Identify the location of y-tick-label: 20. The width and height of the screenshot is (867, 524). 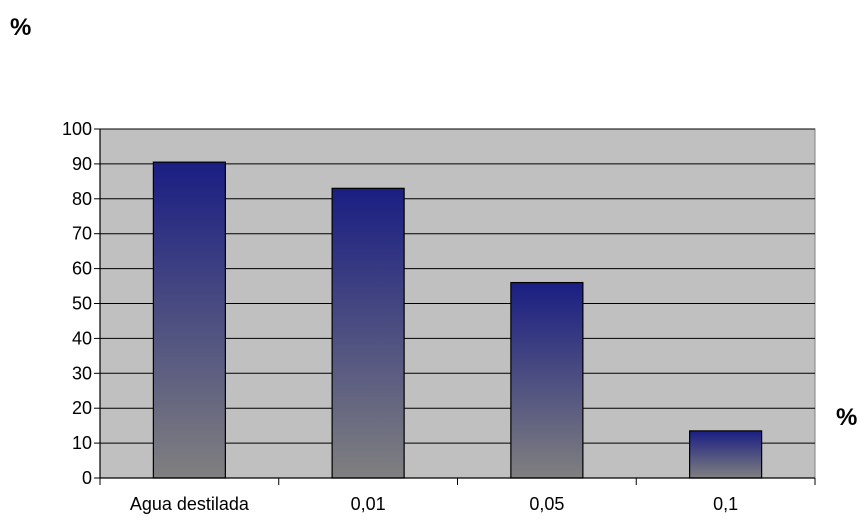
(82, 408).